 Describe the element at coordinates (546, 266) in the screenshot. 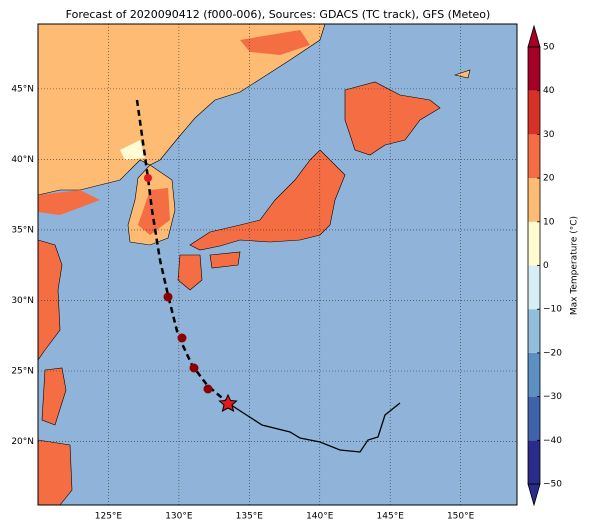

I see `colorbar-tick-label: 0` at that location.